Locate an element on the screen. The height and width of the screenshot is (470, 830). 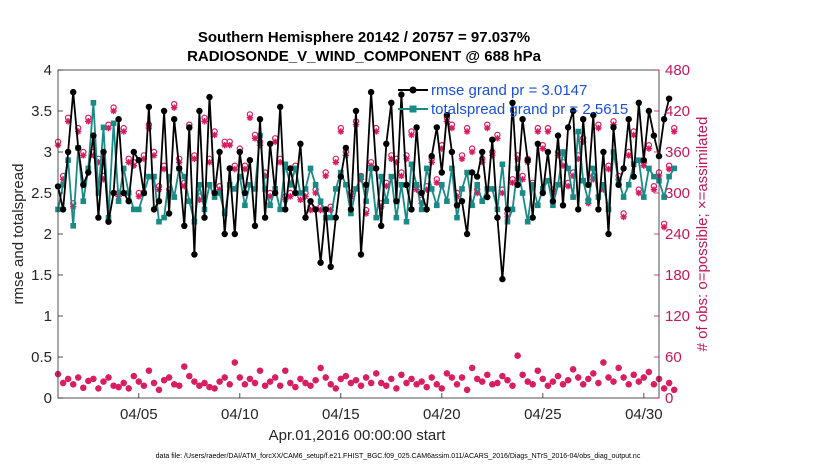
y-right-tick-label: 0 is located at coordinates (669, 398).